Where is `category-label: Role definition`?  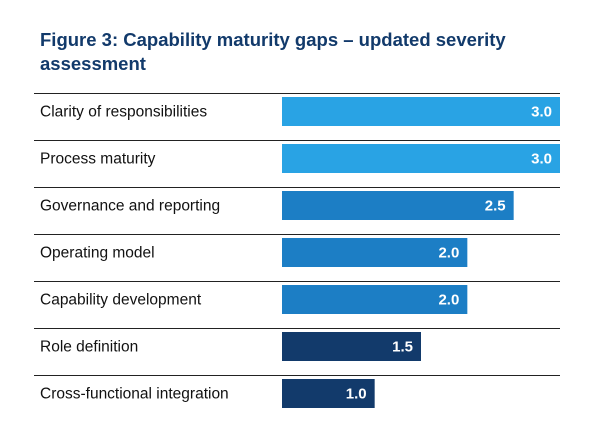 category-label: Role definition is located at coordinates (89, 347).